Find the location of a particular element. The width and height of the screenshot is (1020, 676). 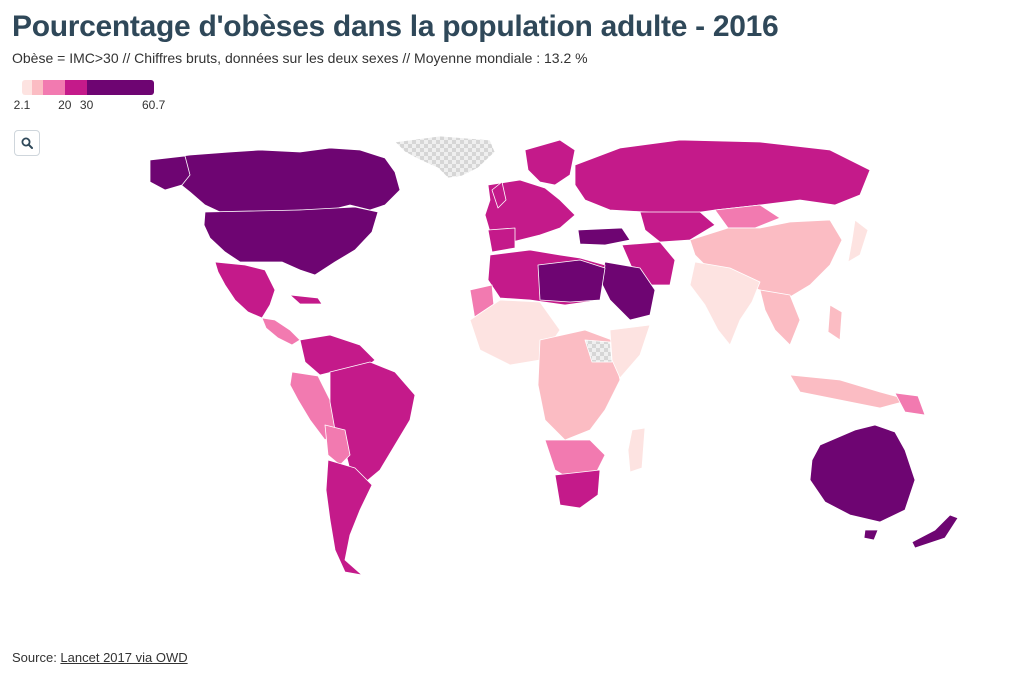

legend-tick-label: 20 is located at coordinates (65, 105).